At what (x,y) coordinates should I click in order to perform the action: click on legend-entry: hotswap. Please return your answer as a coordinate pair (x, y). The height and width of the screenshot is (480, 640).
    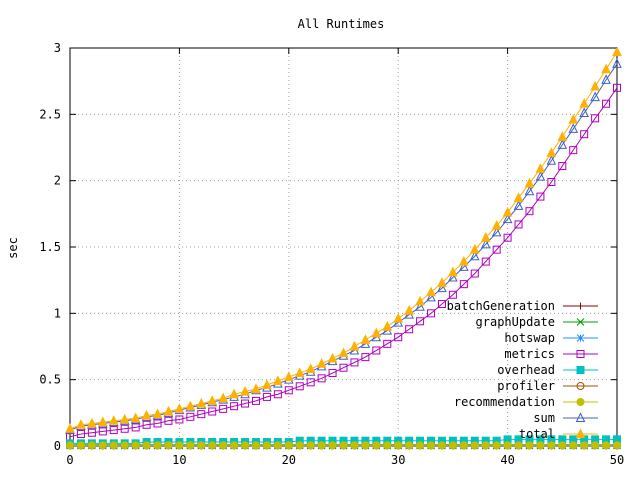
    Looking at the image, I should click on (551, 338).